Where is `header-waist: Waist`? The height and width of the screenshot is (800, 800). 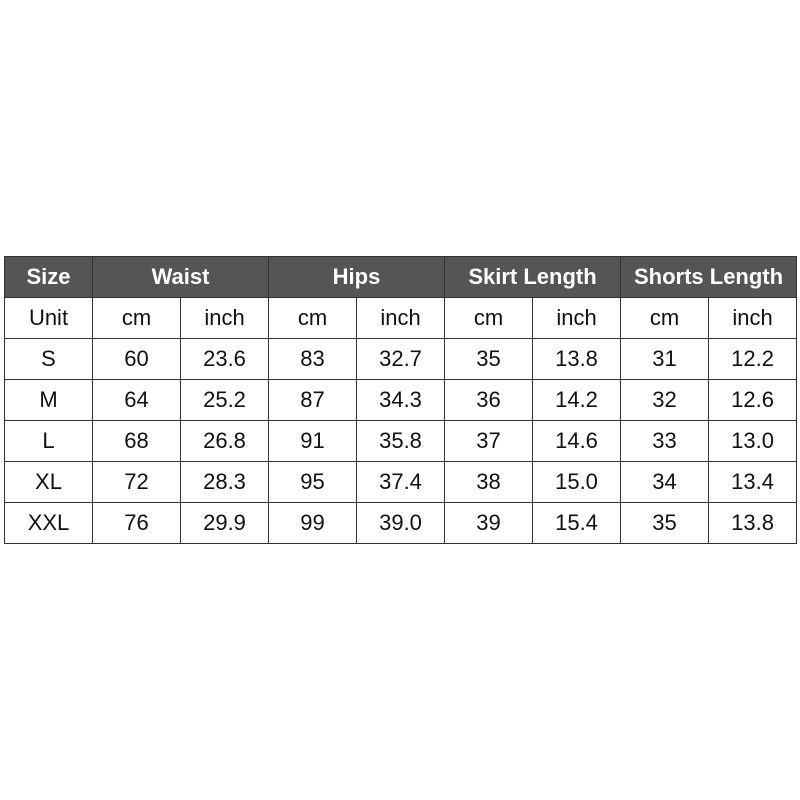
header-waist: Waist is located at coordinates (180, 277).